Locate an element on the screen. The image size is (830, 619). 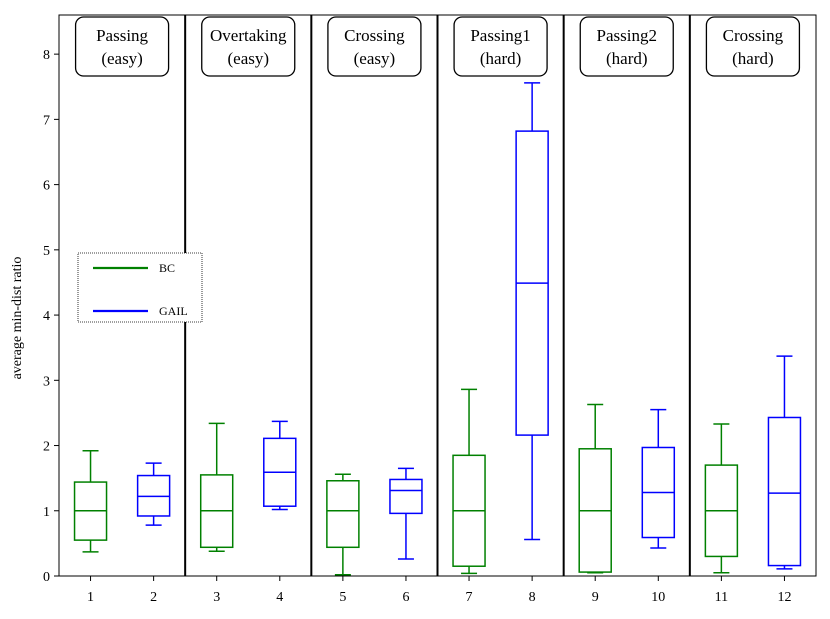
x-tick-label: 4 is located at coordinates (279, 597).